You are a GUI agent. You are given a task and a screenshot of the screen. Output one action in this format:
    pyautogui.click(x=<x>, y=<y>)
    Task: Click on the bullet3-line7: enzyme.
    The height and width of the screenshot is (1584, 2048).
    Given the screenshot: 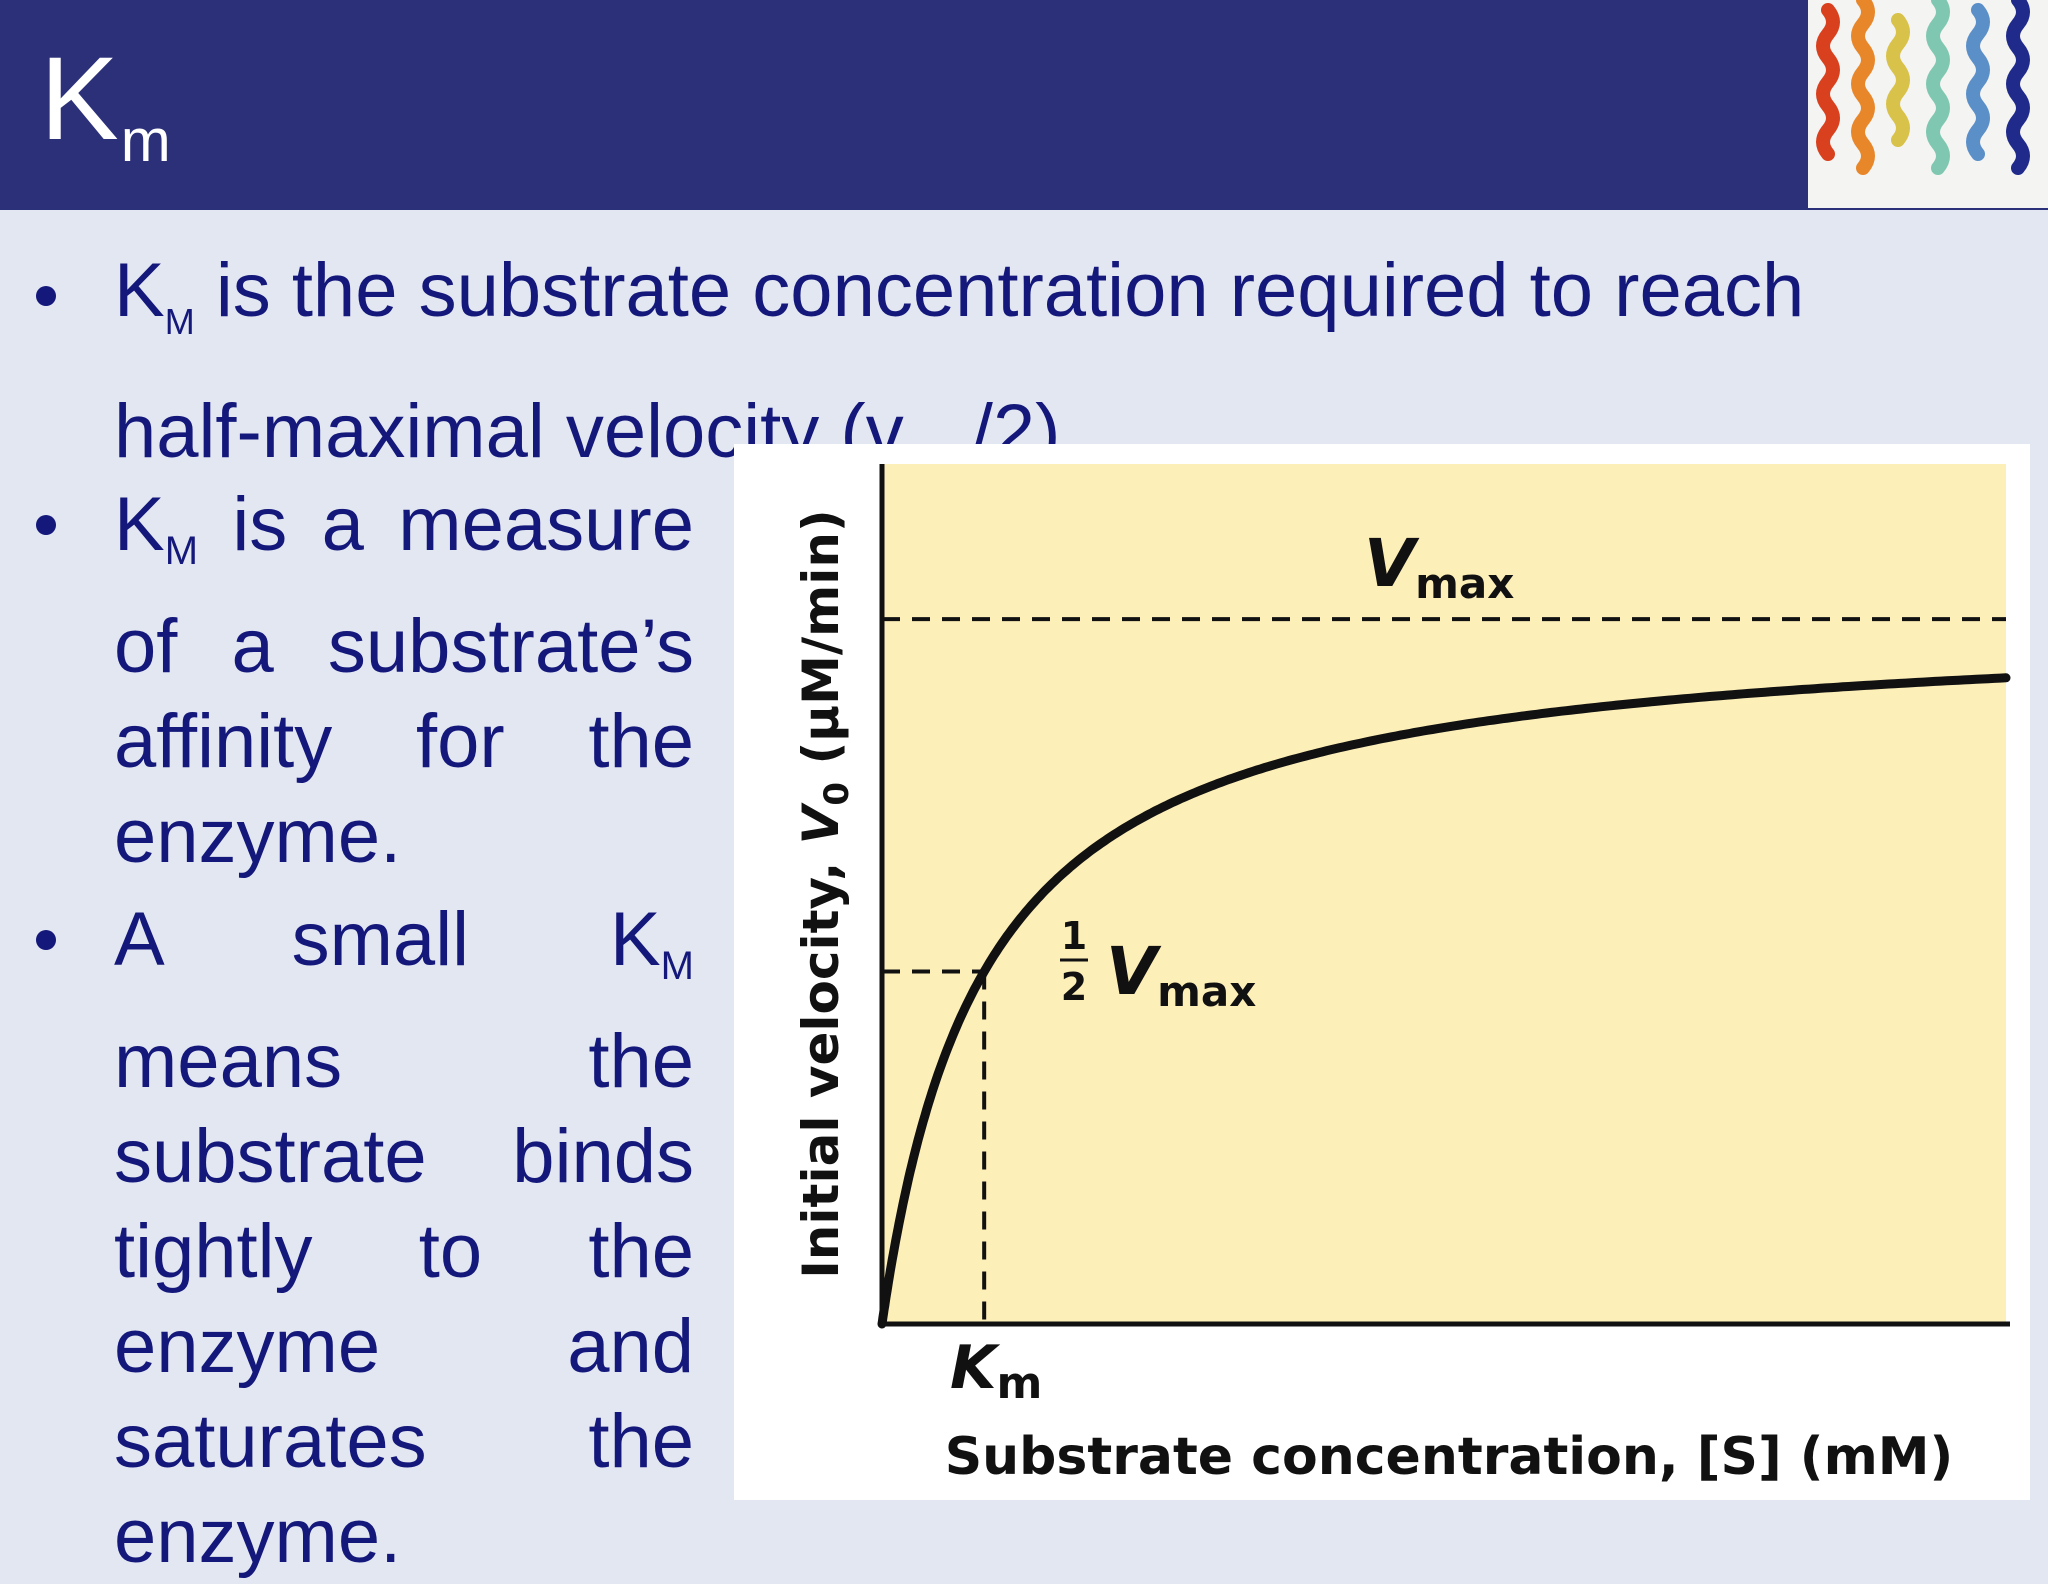 What is the action you would take?
    pyautogui.click(x=258, y=1536)
    